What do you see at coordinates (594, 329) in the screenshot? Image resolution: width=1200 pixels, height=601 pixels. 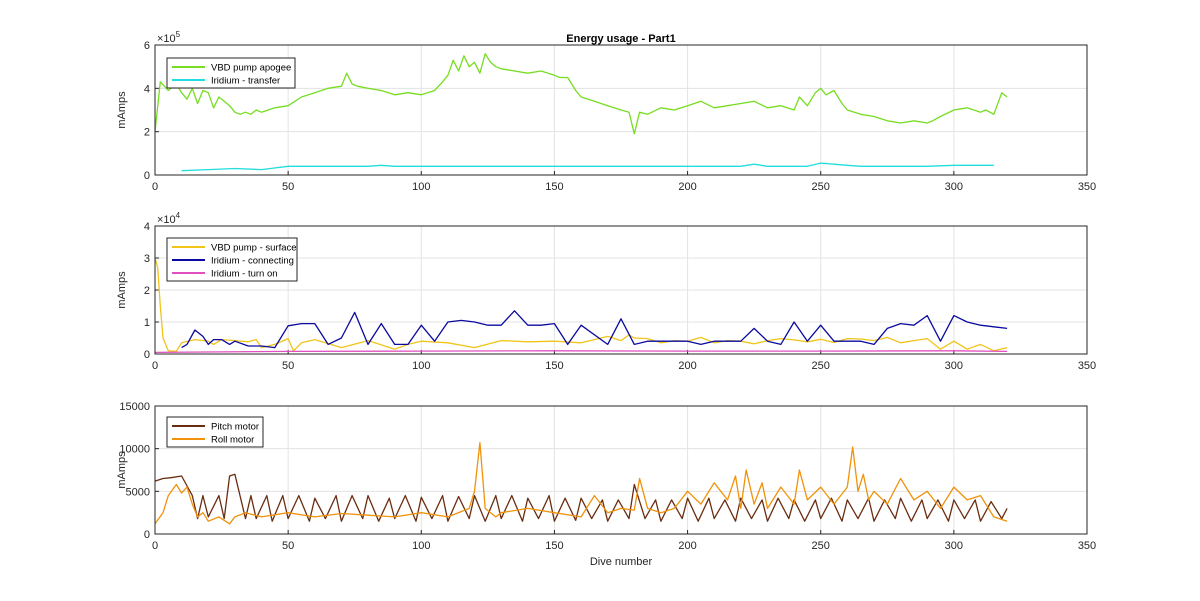 I see `series-line-iridium-connecting` at bounding box center [594, 329].